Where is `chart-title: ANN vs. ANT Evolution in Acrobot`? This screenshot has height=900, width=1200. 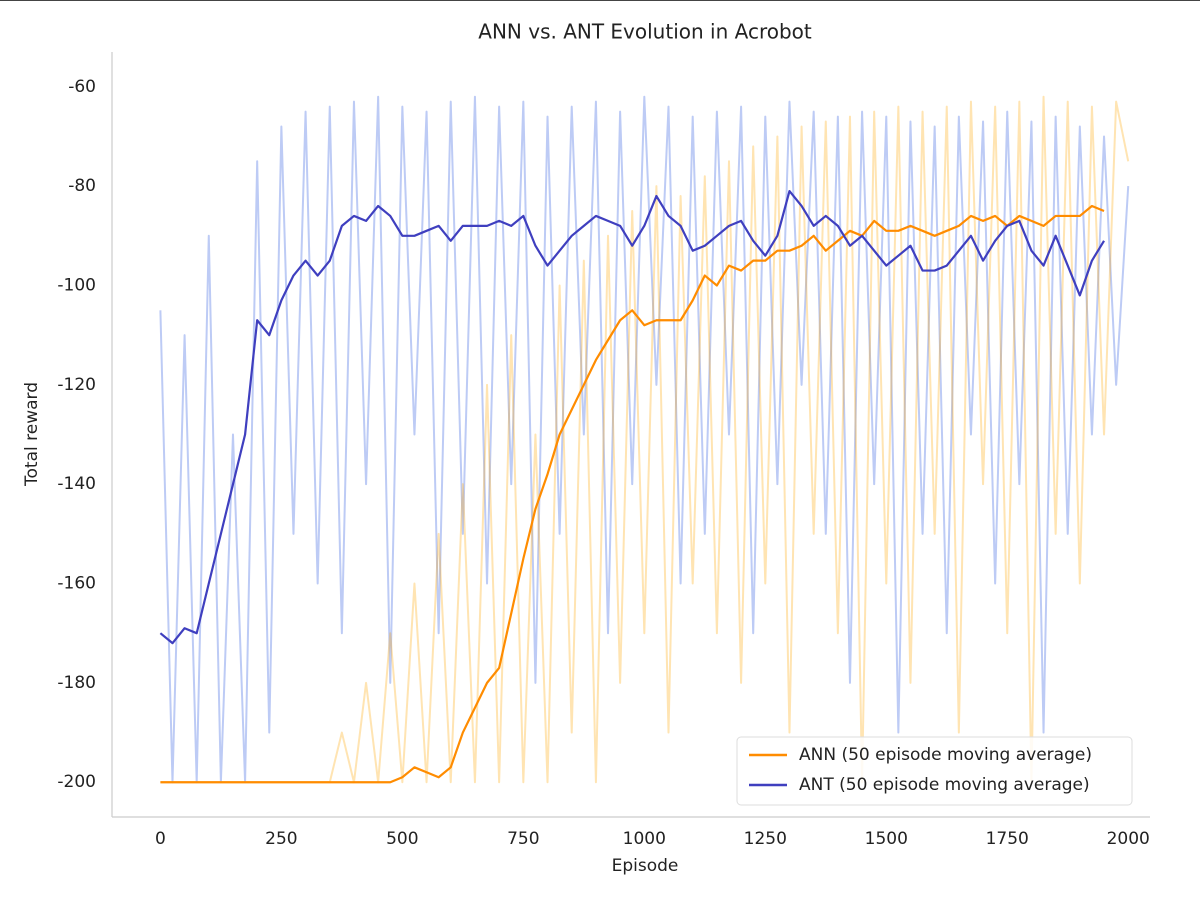
chart-title: ANN vs. ANT Evolution in Acrobot is located at coordinates (645, 32).